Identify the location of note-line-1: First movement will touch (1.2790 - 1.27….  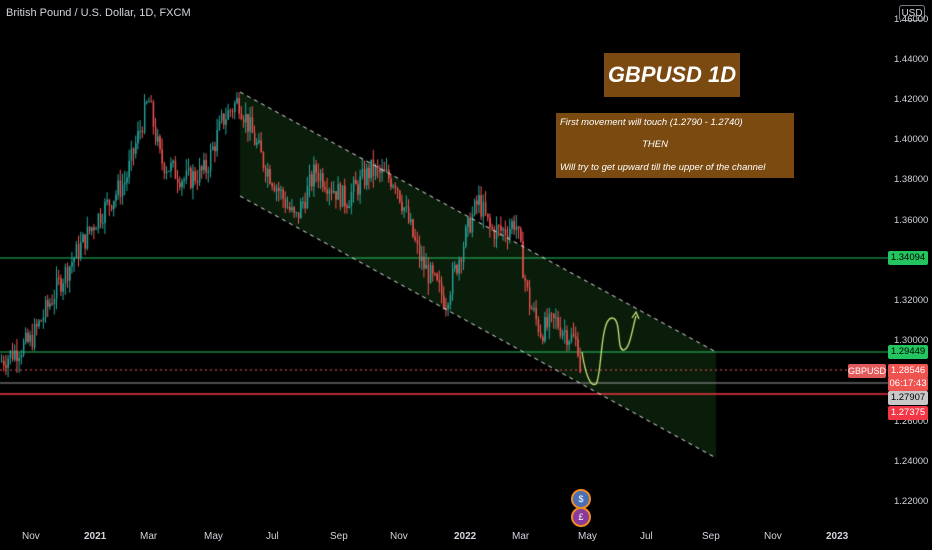
(651, 122).